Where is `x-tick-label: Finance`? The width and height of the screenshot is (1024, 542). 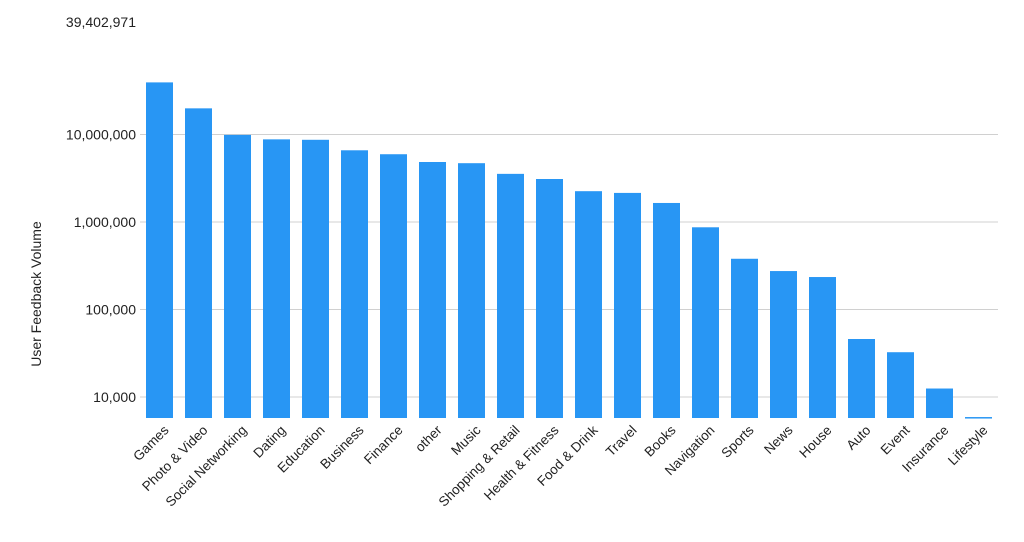 x-tick-label: Finance is located at coordinates (383, 445).